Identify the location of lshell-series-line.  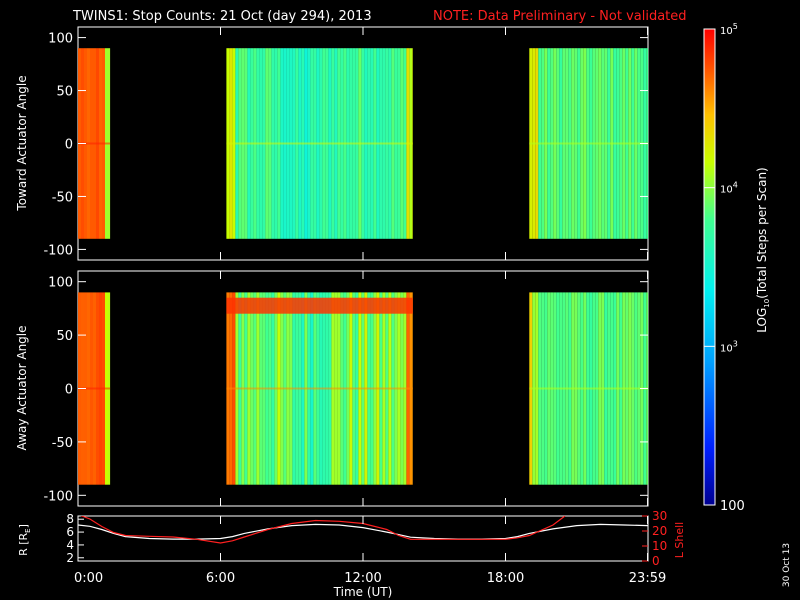
(323, 530).